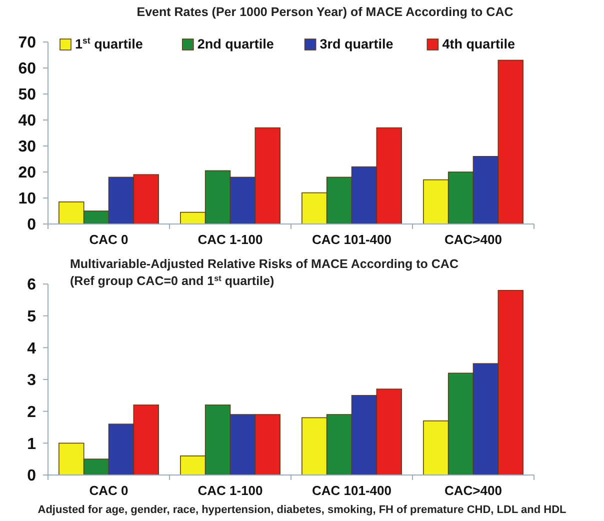 The width and height of the screenshot is (604, 521). What do you see at coordinates (31, 317) in the screenshot?
I see `y-tick-label: 5` at bounding box center [31, 317].